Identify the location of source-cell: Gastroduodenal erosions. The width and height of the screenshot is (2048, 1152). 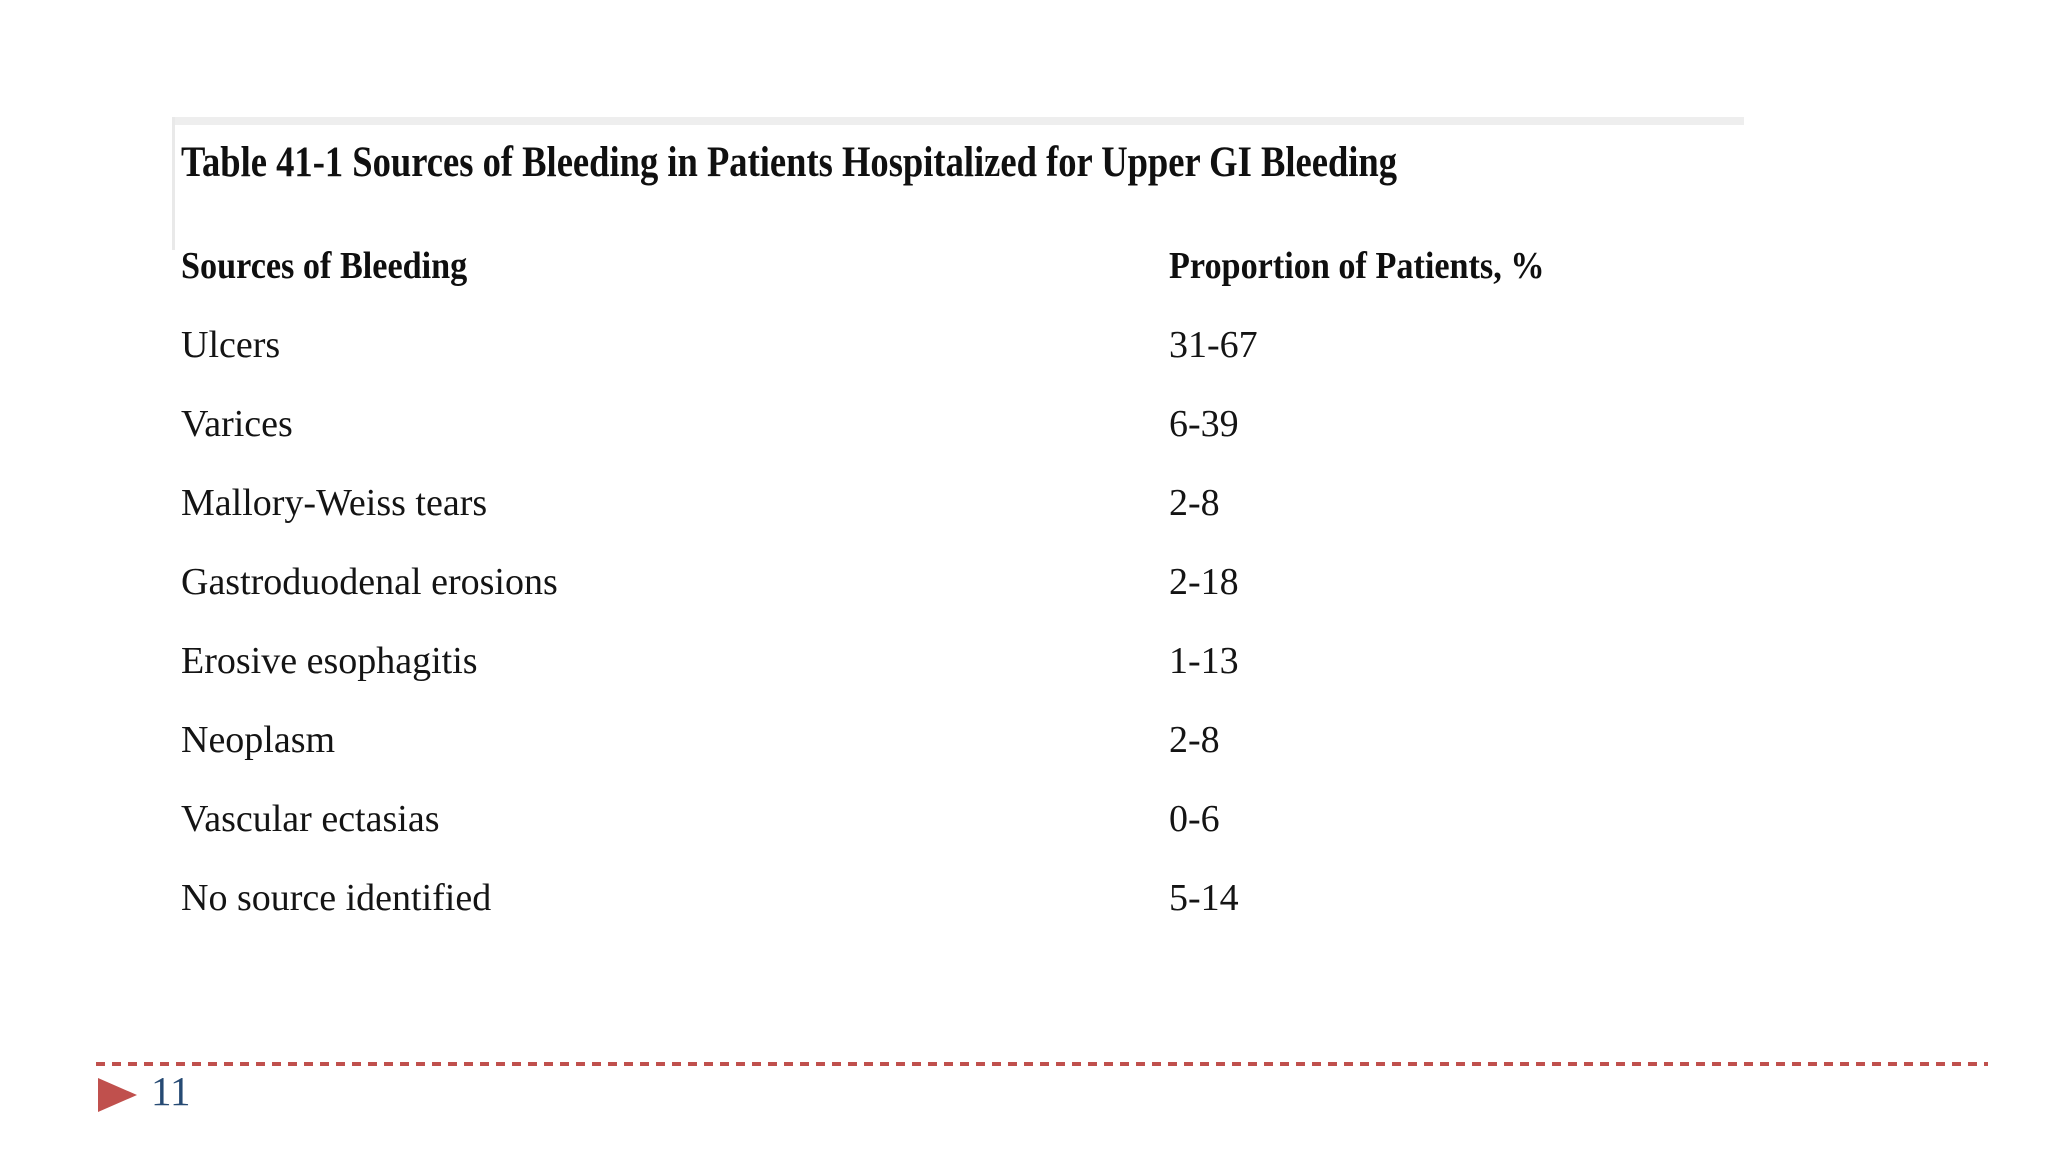
(369, 581).